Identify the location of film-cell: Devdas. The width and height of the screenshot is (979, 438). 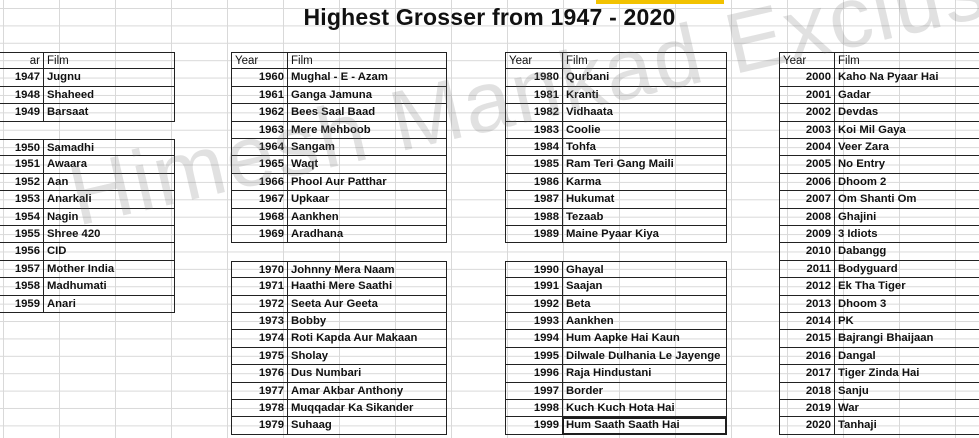
(906, 113).